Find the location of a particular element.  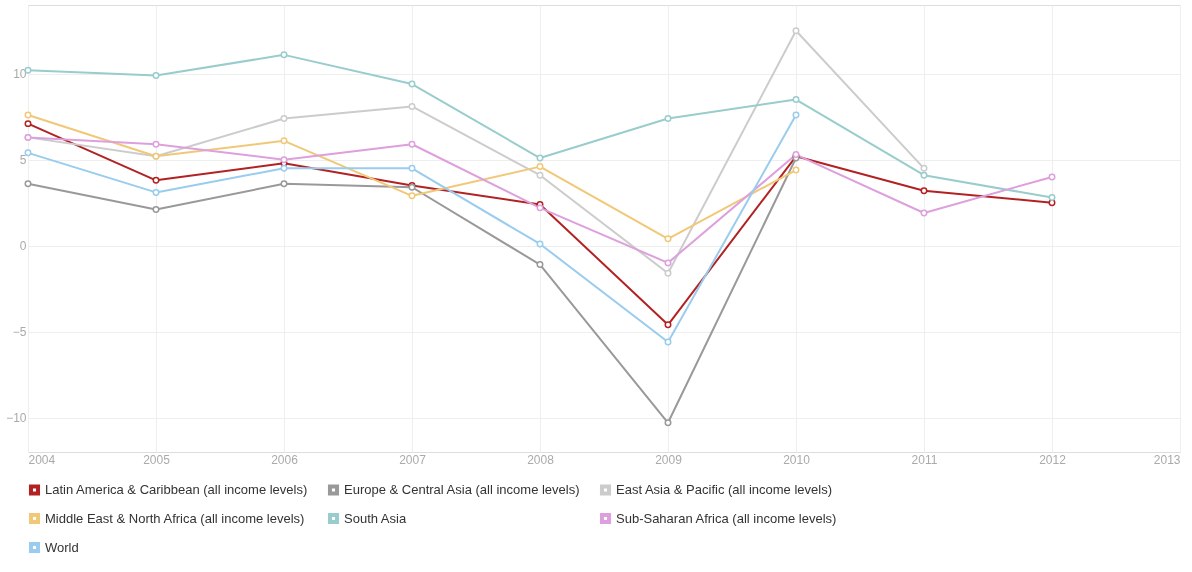

y-tick-label: 5 is located at coordinates (23, 160).